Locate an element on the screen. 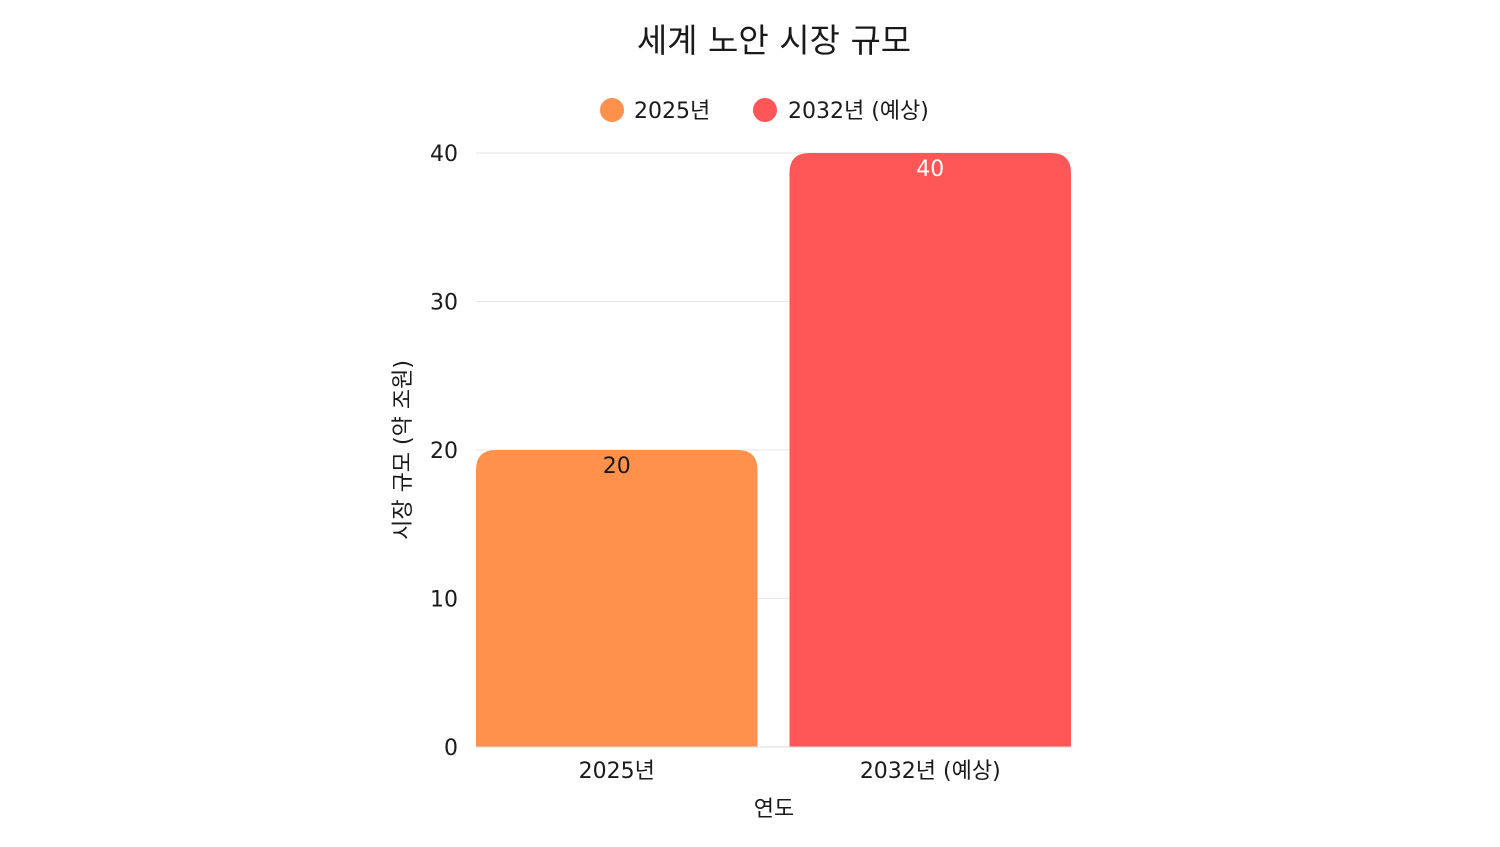 The image size is (1500, 847). y-tick-label: 20 is located at coordinates (444, 451).